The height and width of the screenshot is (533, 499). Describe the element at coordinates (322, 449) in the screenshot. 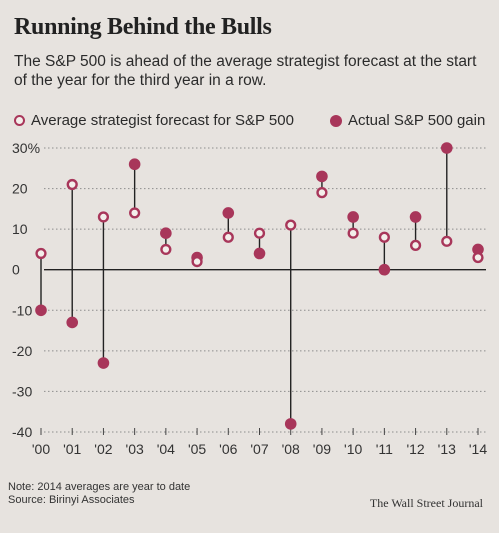

I see `x-tick-label: '09` at that location.